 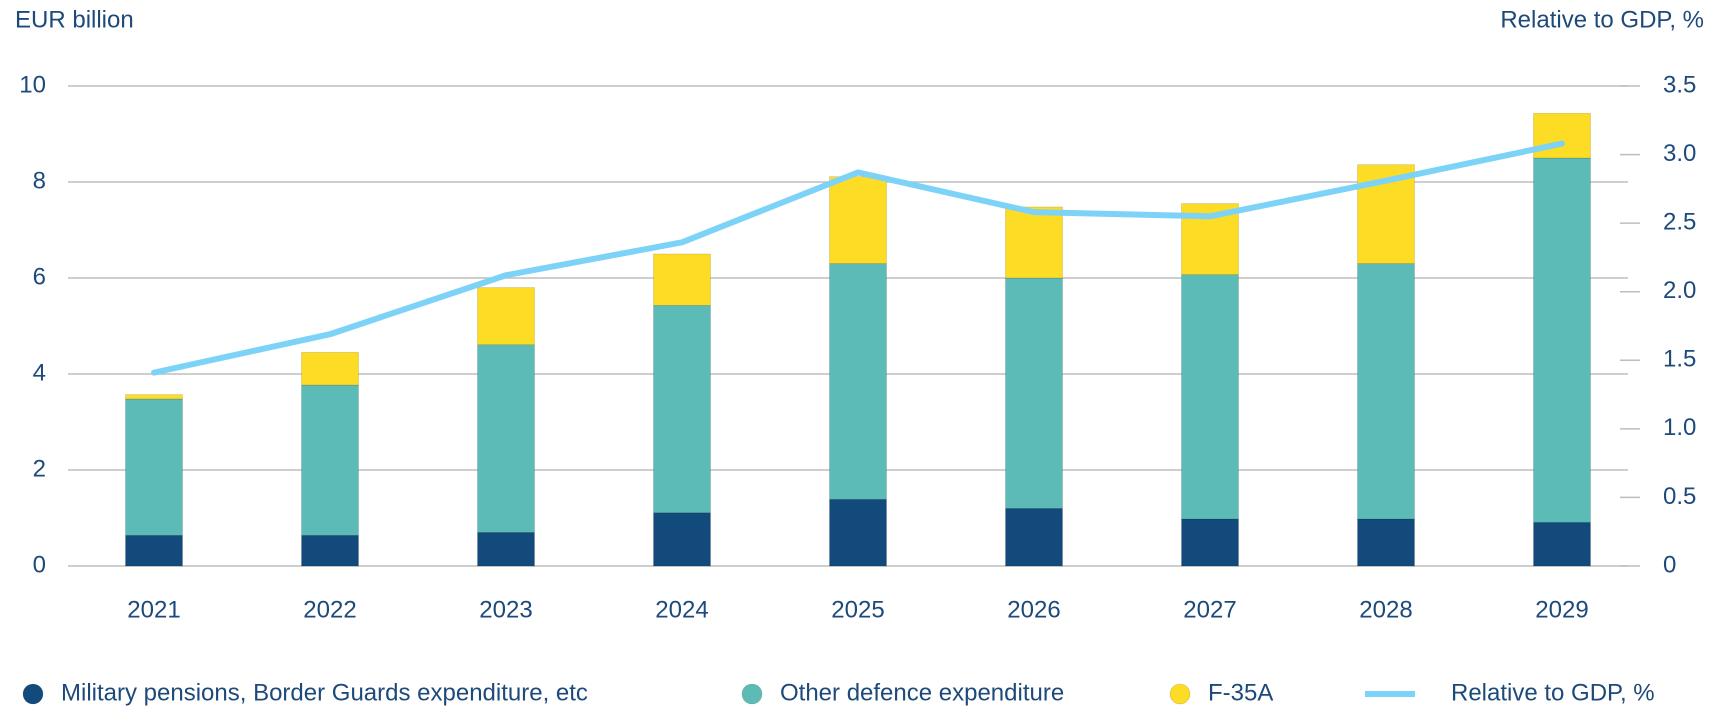 I want to click on legend-label: Relative to GDP, %, so click(x=1553, y=692).